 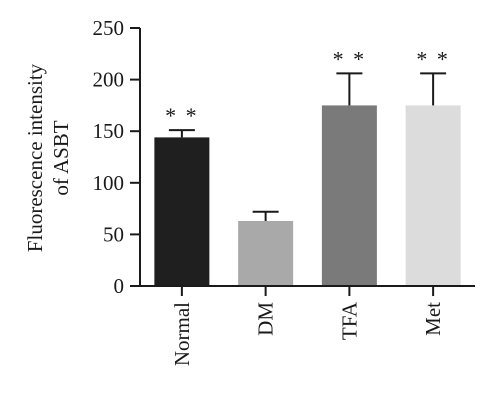 I want to click on bar-normal, so click(x=182, y=211).